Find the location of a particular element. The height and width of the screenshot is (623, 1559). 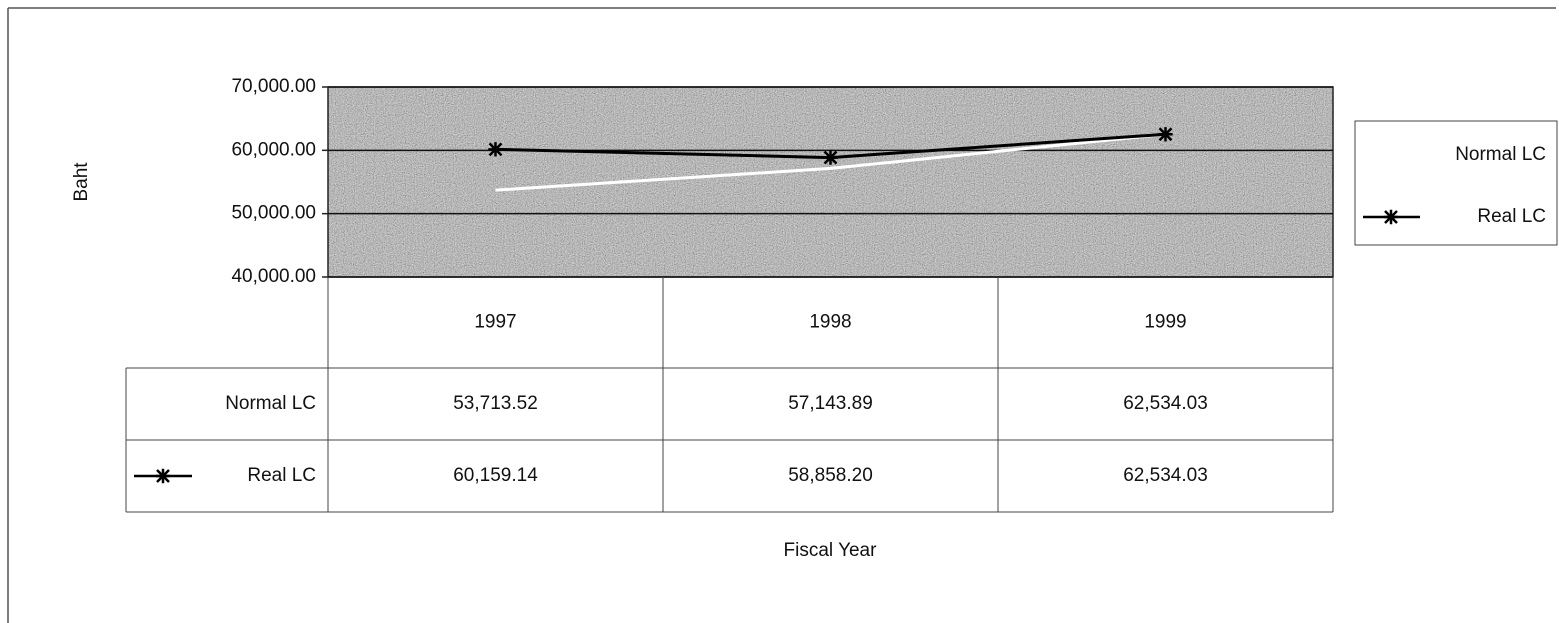

y-axis-label: Baht is located at coordinates (81, 182).